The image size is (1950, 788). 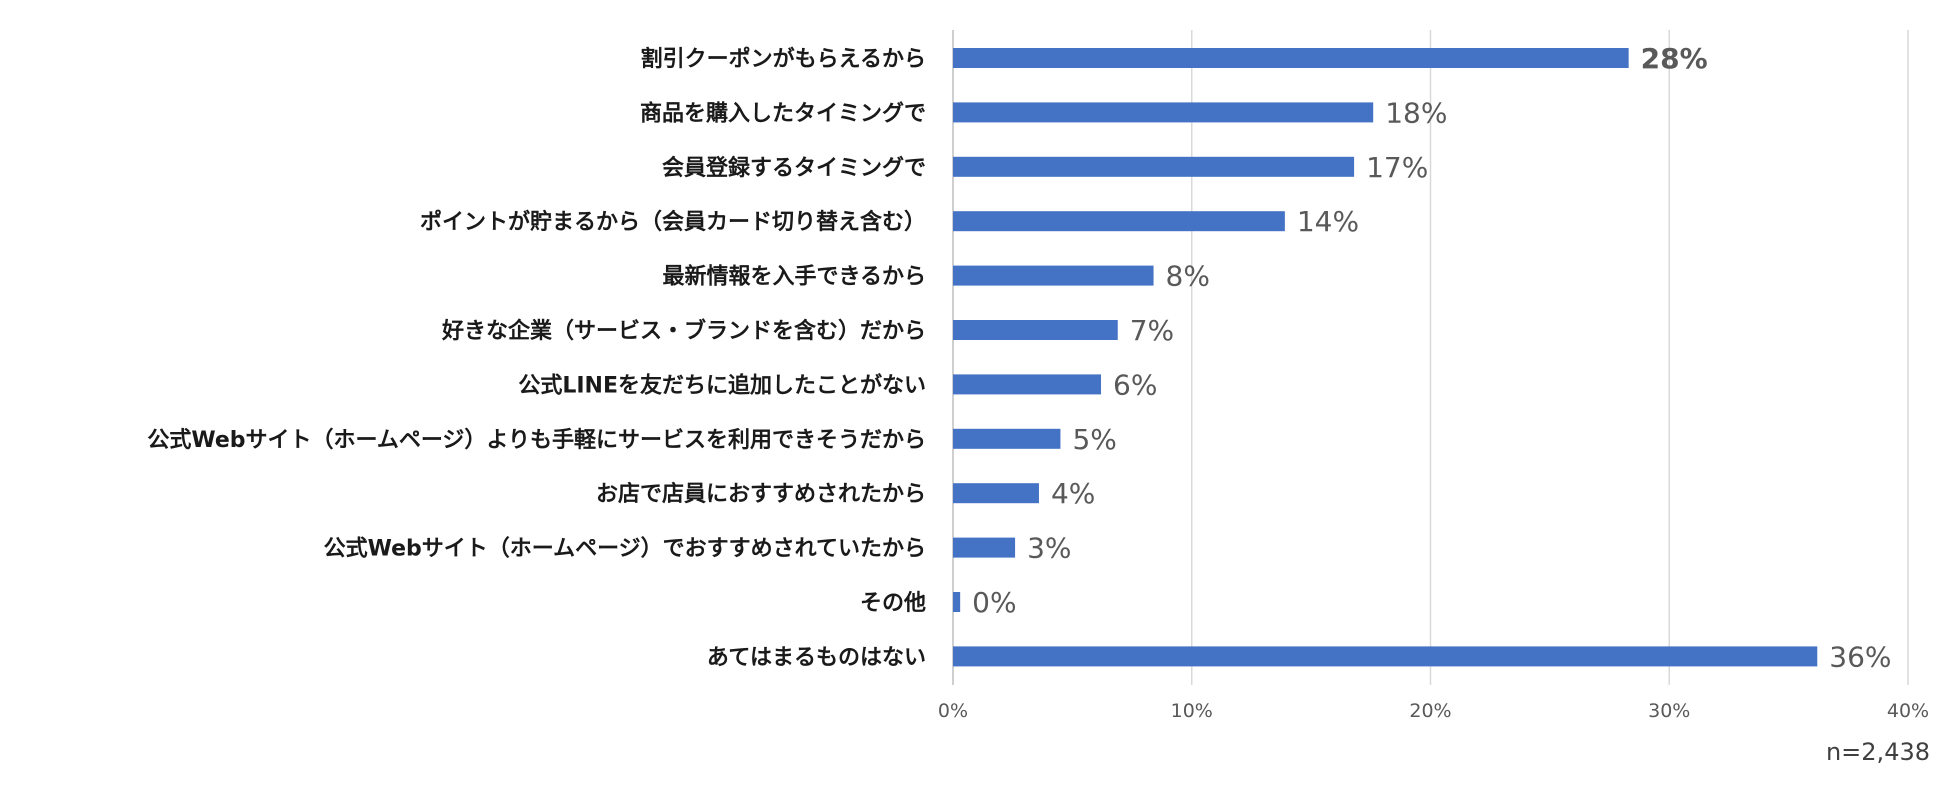 I want to click on category-label: お店で店員におすすめされたから, so click(x=761, y=494).